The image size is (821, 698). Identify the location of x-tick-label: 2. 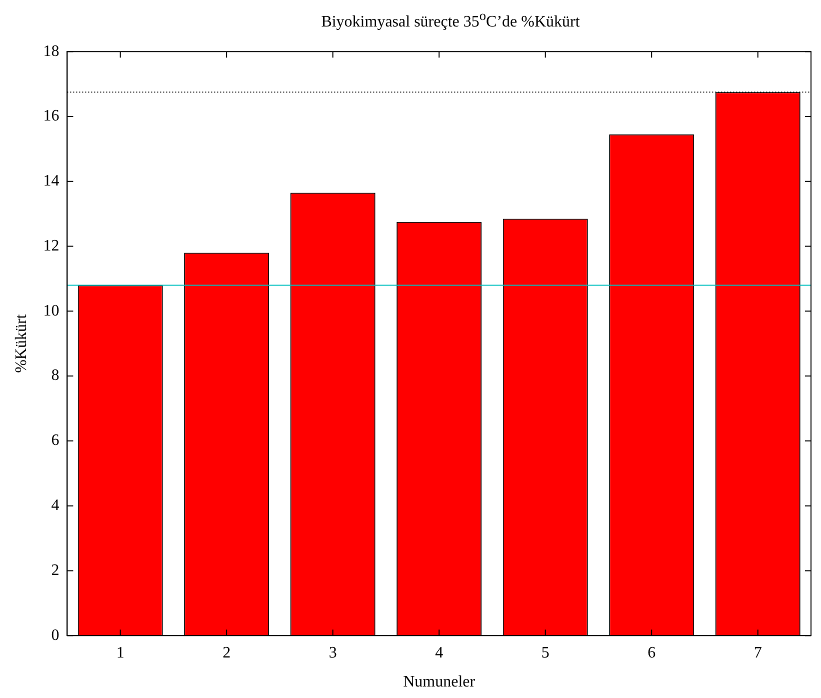
(226, 653).